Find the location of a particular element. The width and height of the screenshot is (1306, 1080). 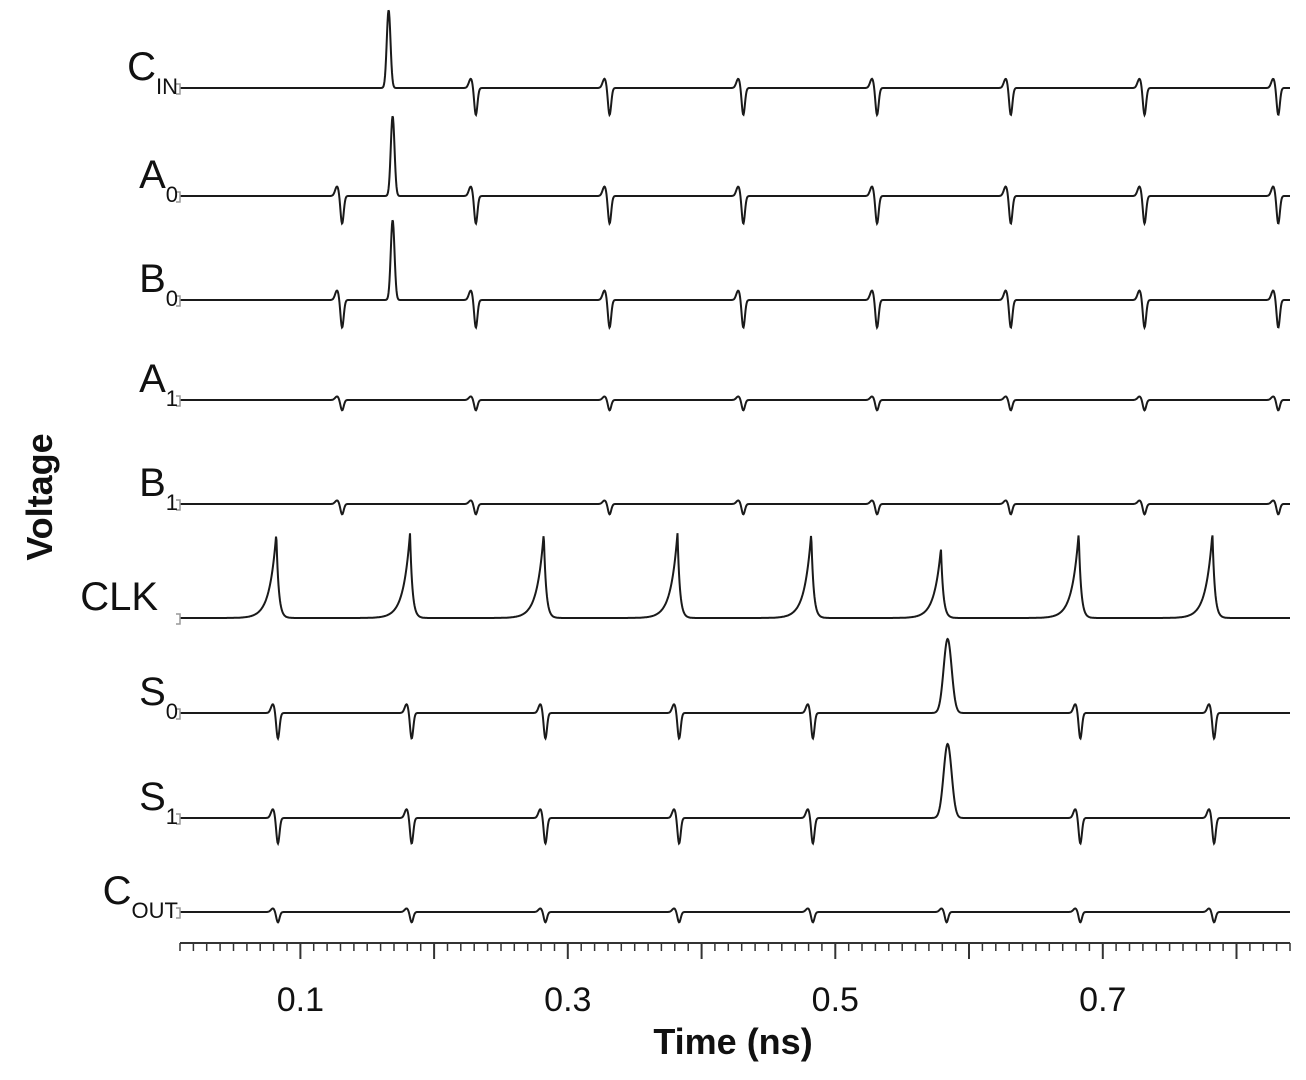

x-tick-label: 0.3 is located at coordinates (567, 1000).